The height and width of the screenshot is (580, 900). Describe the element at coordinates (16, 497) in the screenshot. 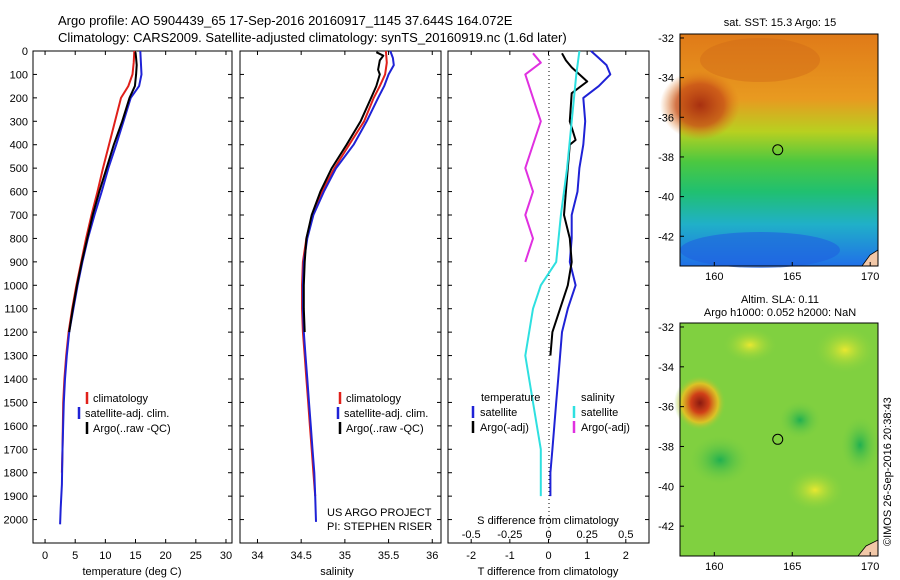

I see `depth-tick-label: 1900` at that location.